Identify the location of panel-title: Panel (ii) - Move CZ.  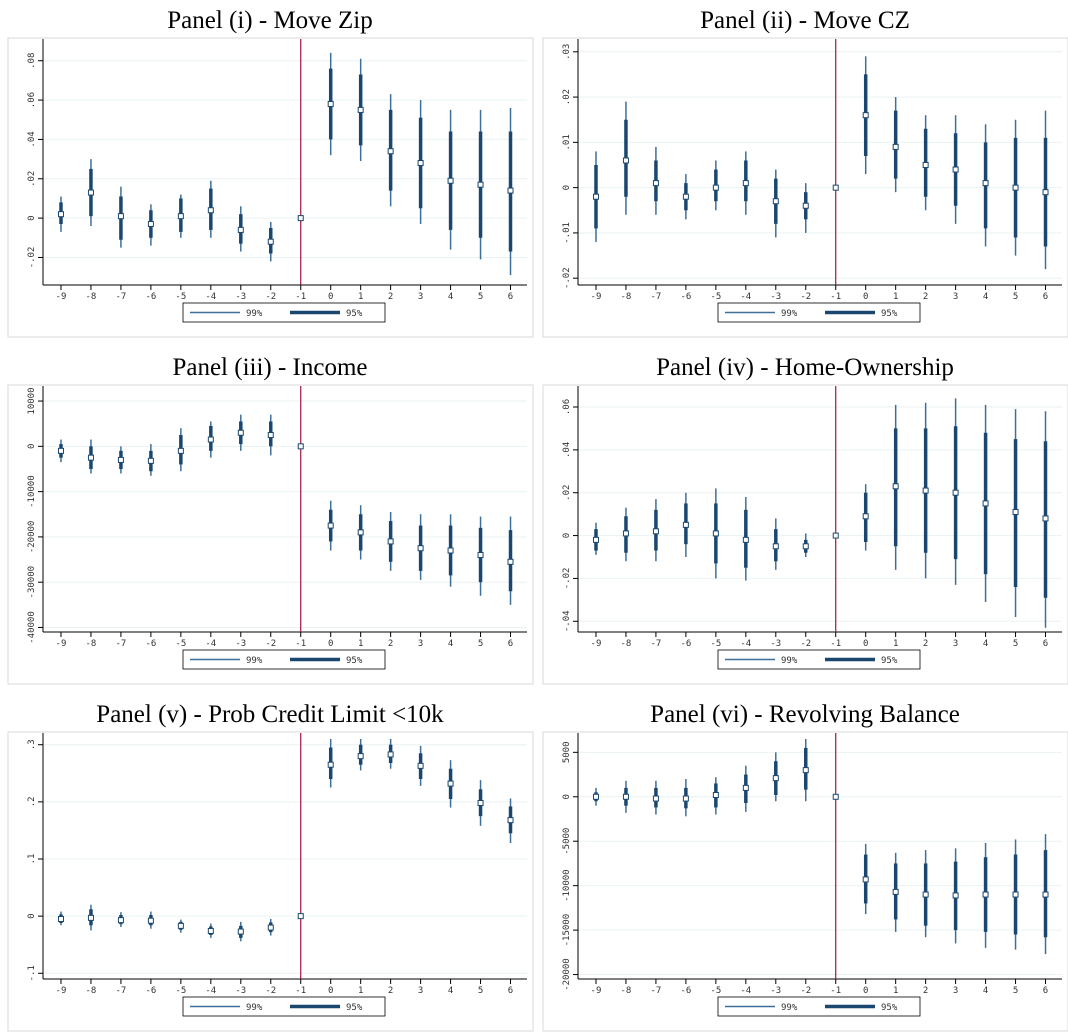
(805, 20).